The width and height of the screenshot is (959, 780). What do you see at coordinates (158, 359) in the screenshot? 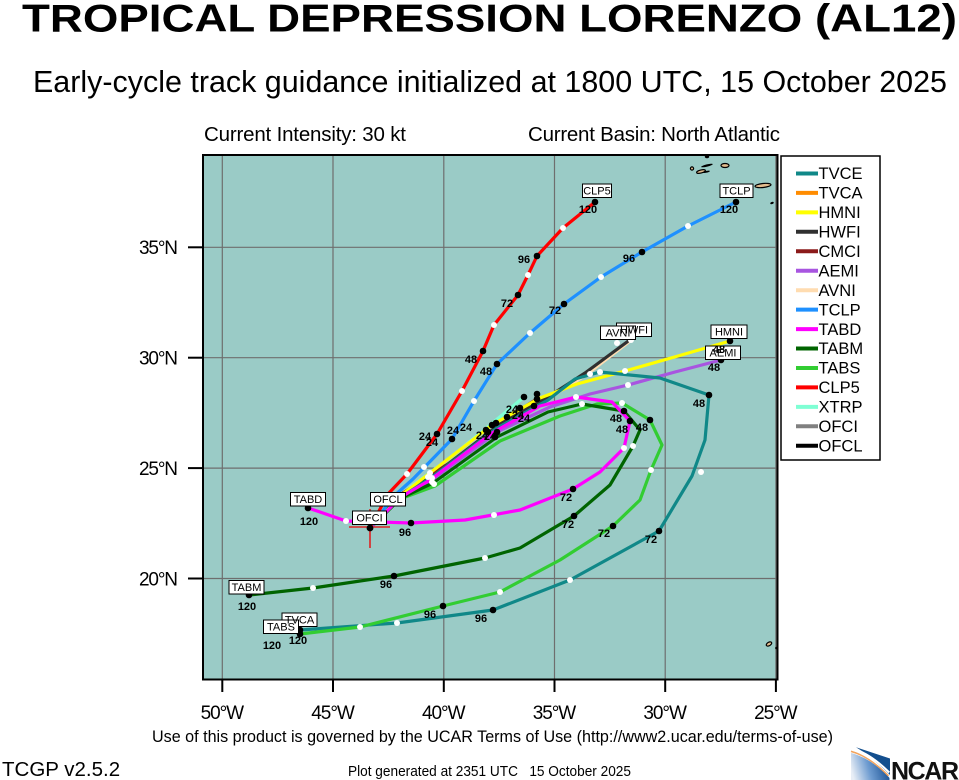
I see `svg-text: 30°N` at bounding box center [158, 359].